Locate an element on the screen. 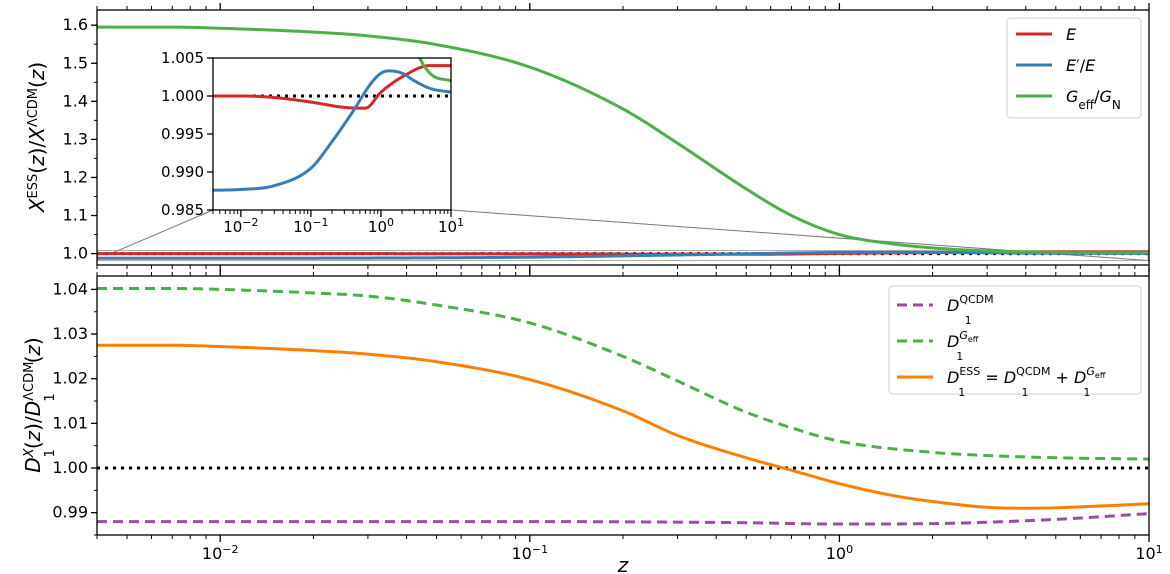 Image resolution: width=1170 pixels, height=574 pixels. top-legend-label-E: E is located at coordinates (1071, 34).